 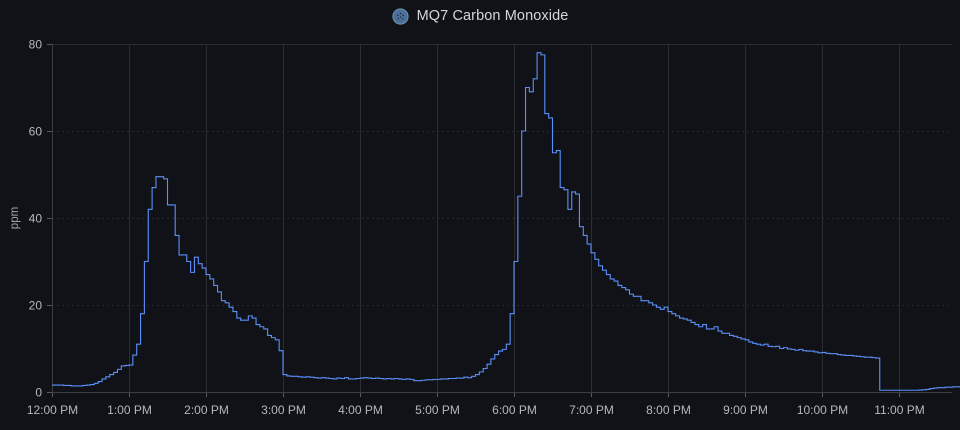 I want to click on x-tick-label: 4:00 PM, so click(x=360, y=410).